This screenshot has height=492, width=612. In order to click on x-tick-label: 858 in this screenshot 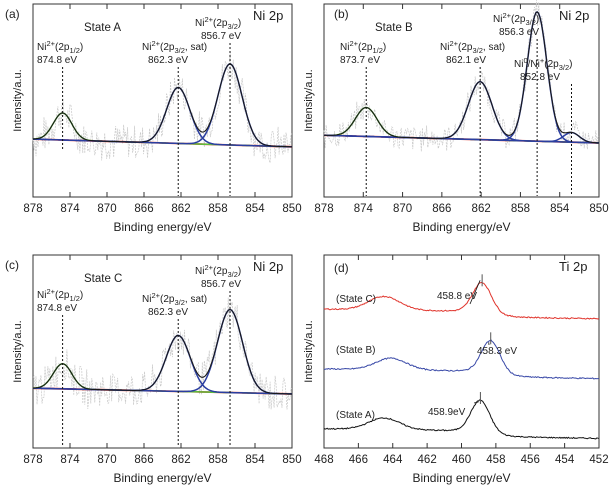, I will do `click(217, 460)`.